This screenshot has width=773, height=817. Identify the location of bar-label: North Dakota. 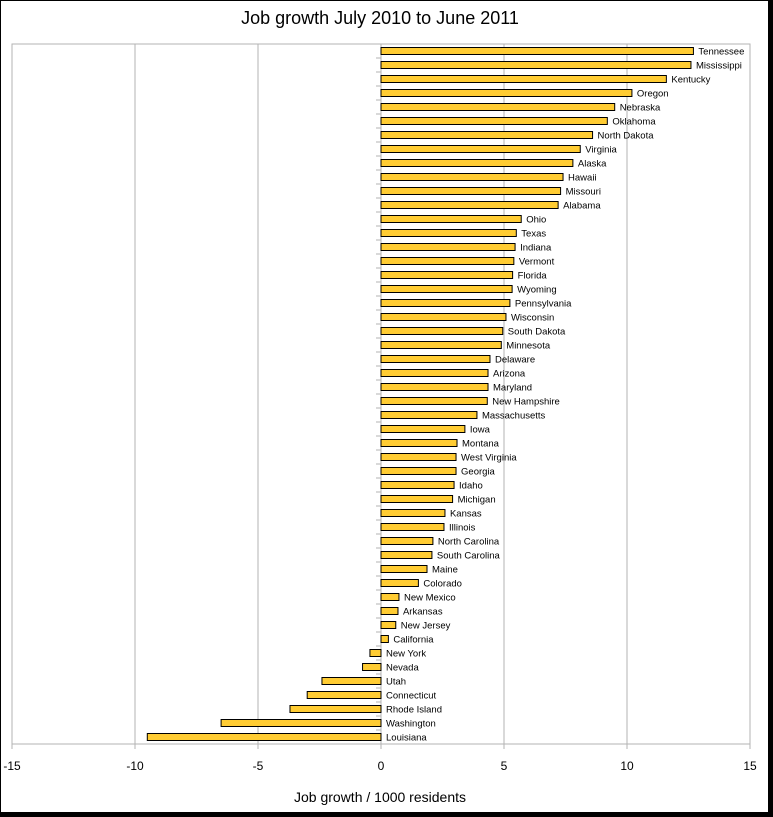
(626, 136).